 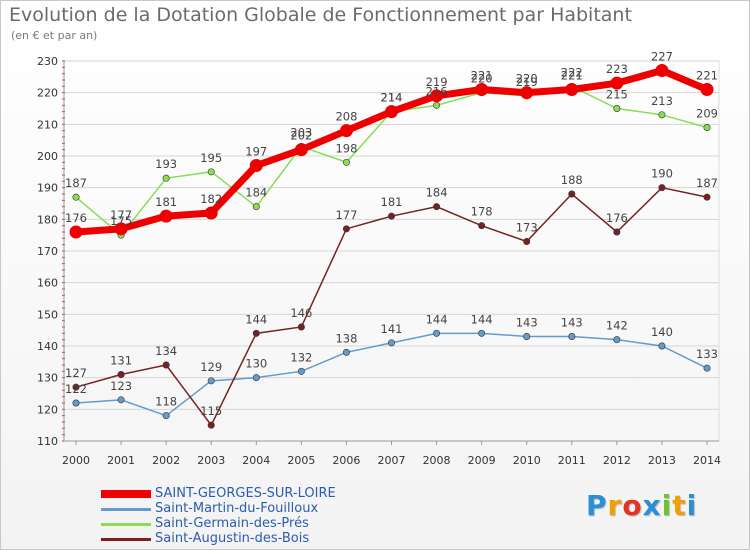 I want to click on x-tick-label: 2005, so click(x=301, y=460).